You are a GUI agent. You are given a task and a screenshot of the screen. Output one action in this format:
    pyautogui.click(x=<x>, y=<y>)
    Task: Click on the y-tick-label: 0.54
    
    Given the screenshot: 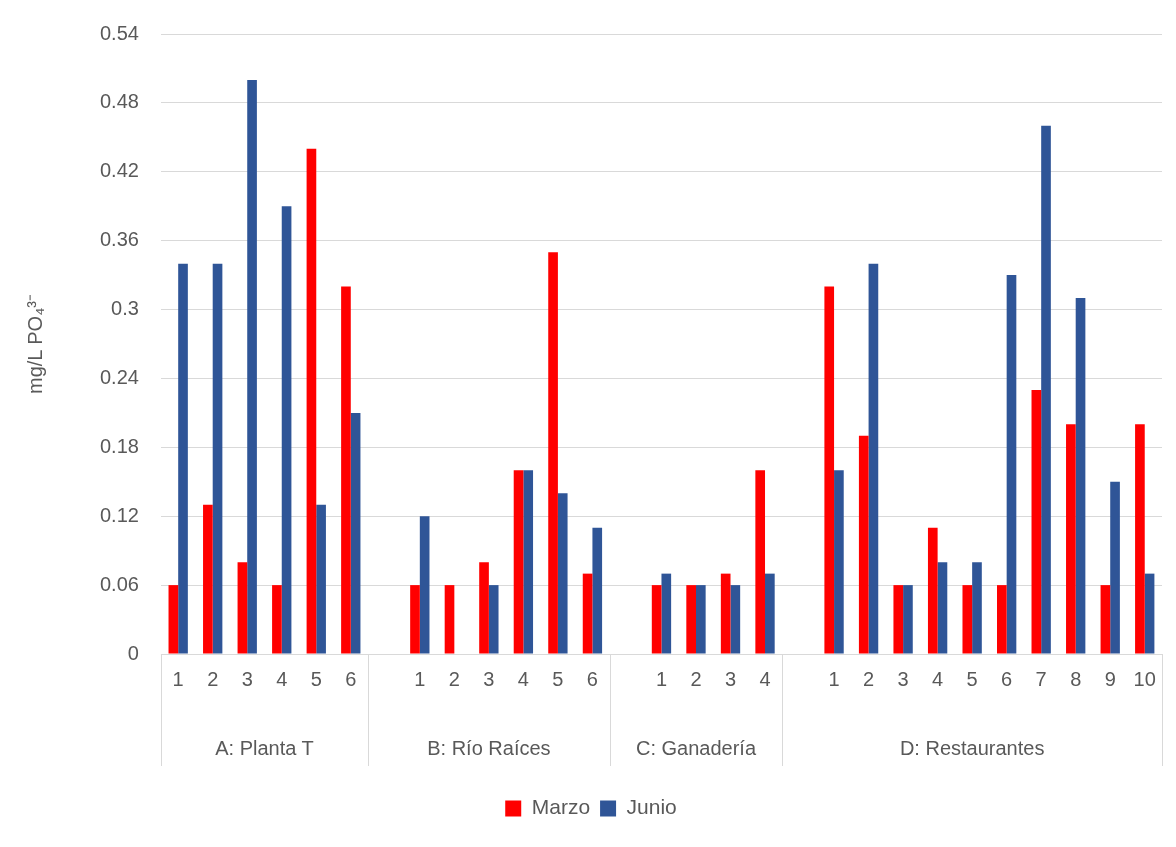 What is the action you would take?
    pyautogui.click(x=119, y=32)
    